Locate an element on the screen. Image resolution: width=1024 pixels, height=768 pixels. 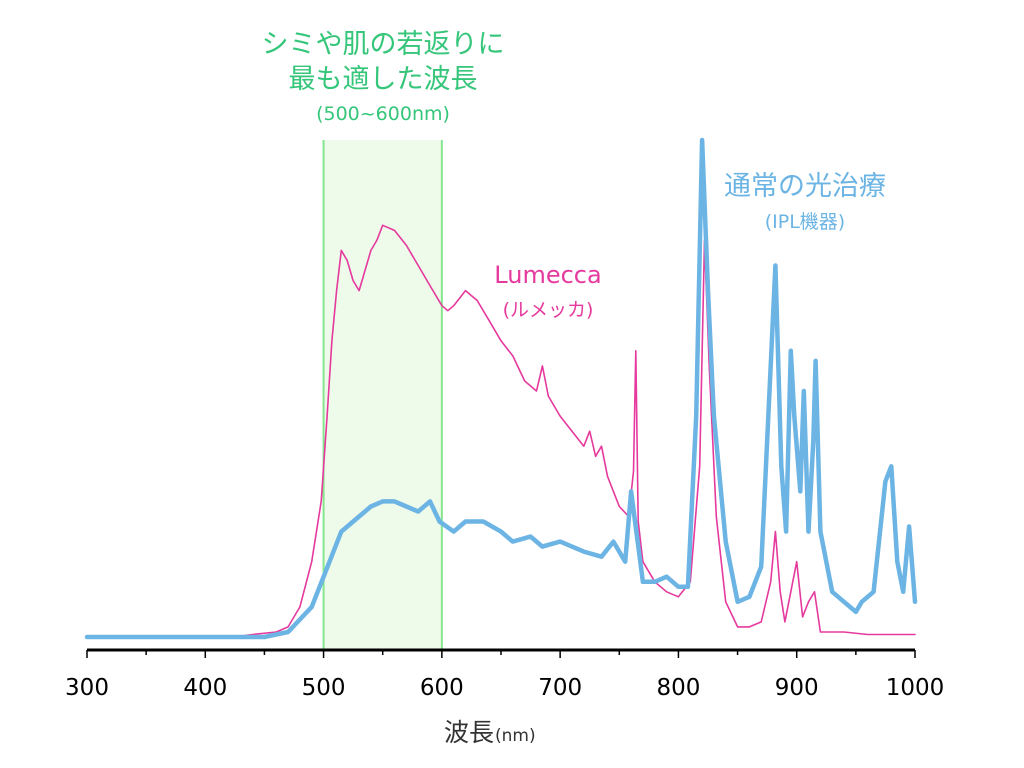
band-title-line2: 最も適した波長 is located at coordinates (383, 79).